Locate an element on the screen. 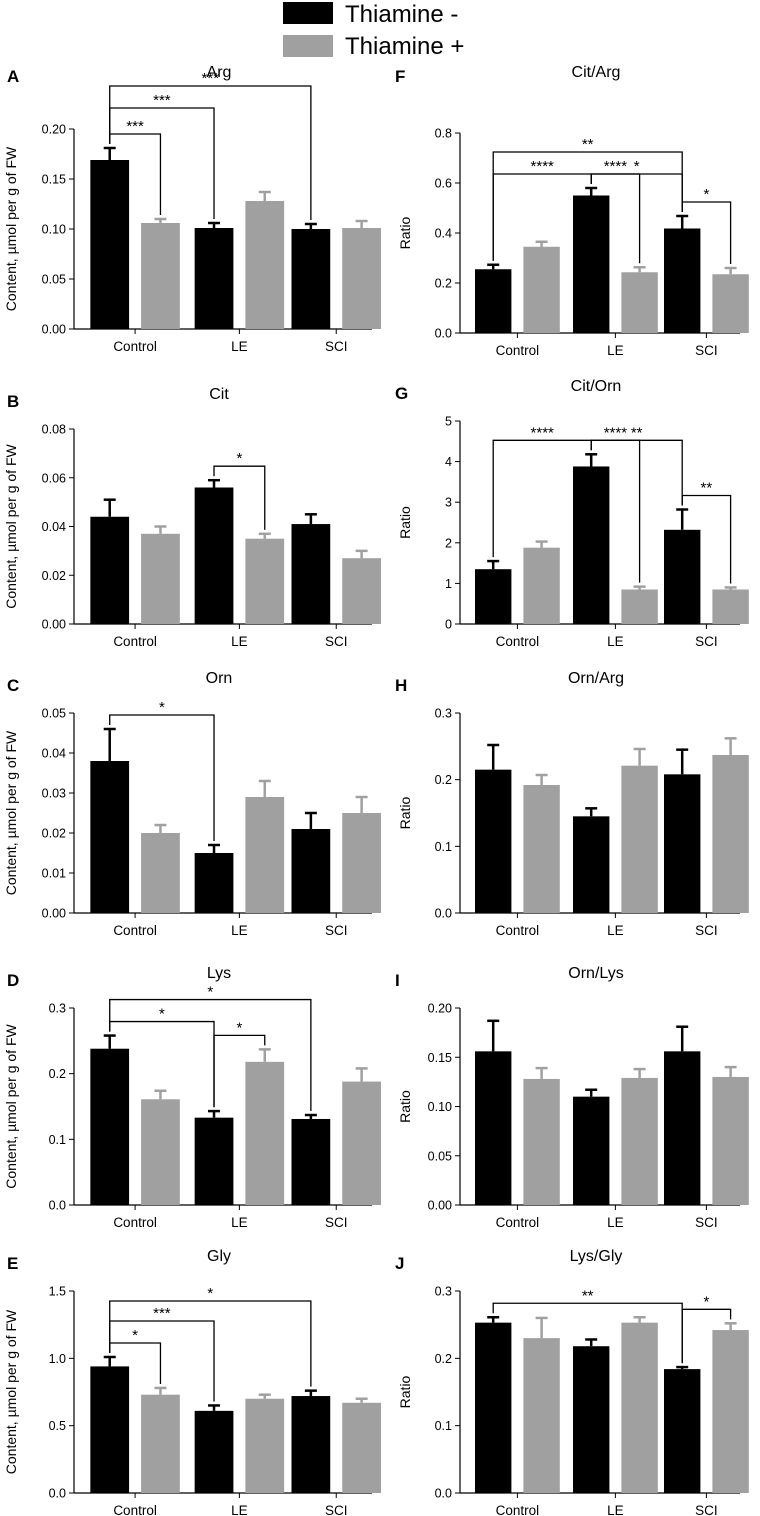  y-tick-label: 0.4 is located at coordinates (443, 234).